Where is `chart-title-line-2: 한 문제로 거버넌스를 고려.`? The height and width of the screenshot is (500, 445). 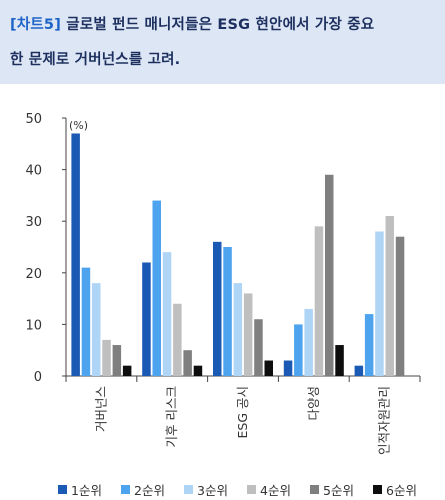
chart-title-line-2: 한 문제로 거버넌스를 고려. is located at coordinates (95, 58).